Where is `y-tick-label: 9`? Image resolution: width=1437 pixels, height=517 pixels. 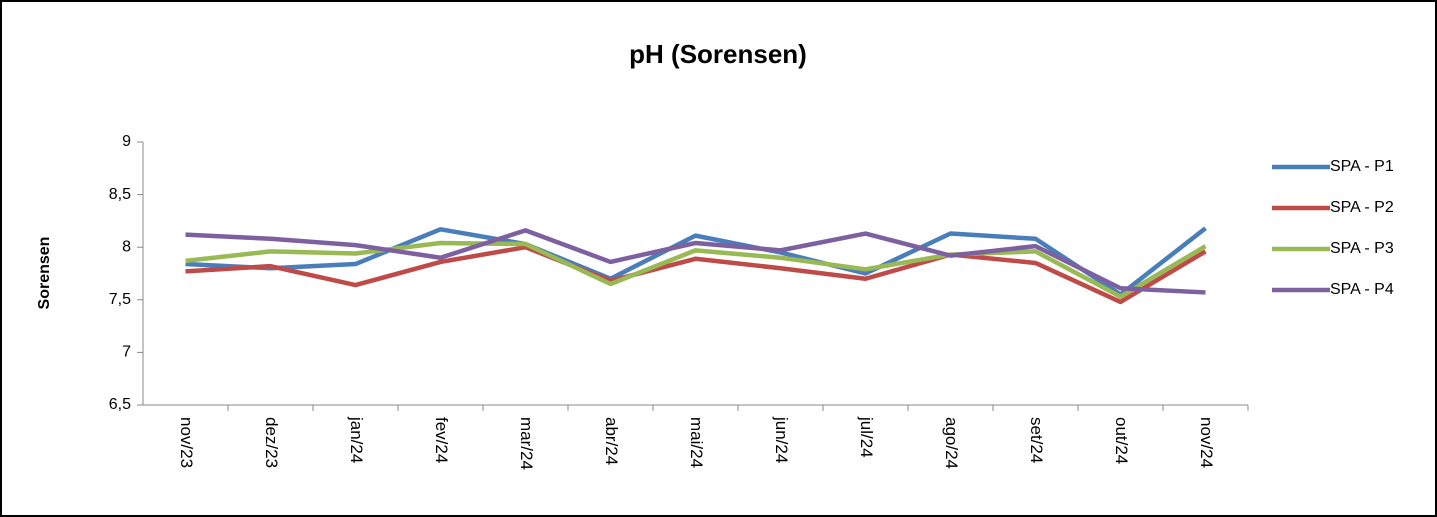
y-tick-label: 9 is located at coordinates (126, 141).